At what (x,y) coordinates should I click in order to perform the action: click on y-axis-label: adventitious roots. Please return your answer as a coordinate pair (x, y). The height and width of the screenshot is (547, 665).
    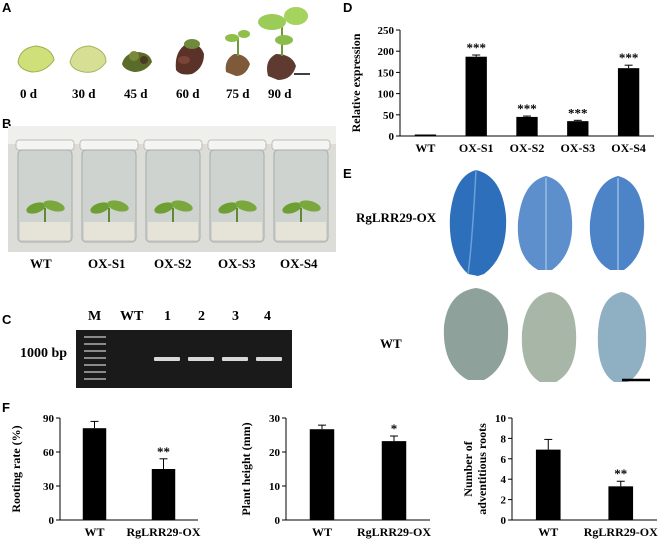
    Looking at the image, I should click on (482, 469).